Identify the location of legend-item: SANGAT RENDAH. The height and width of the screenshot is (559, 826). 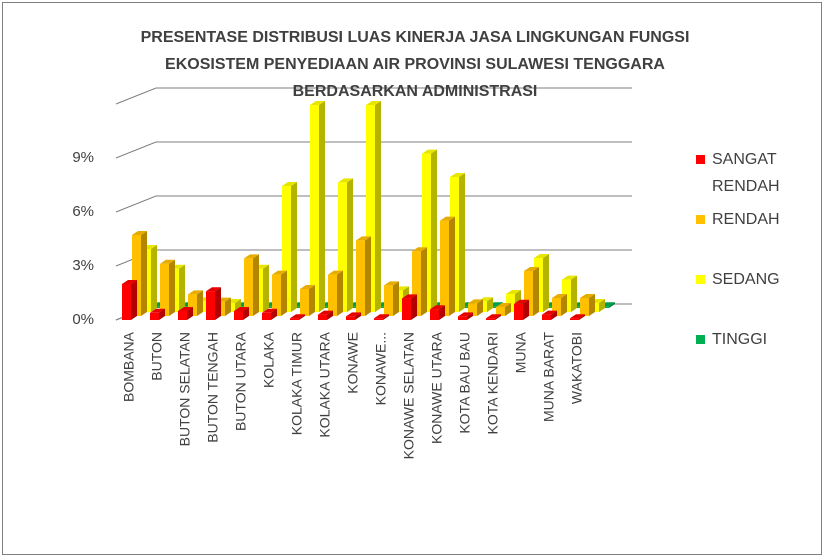
(749, 173).